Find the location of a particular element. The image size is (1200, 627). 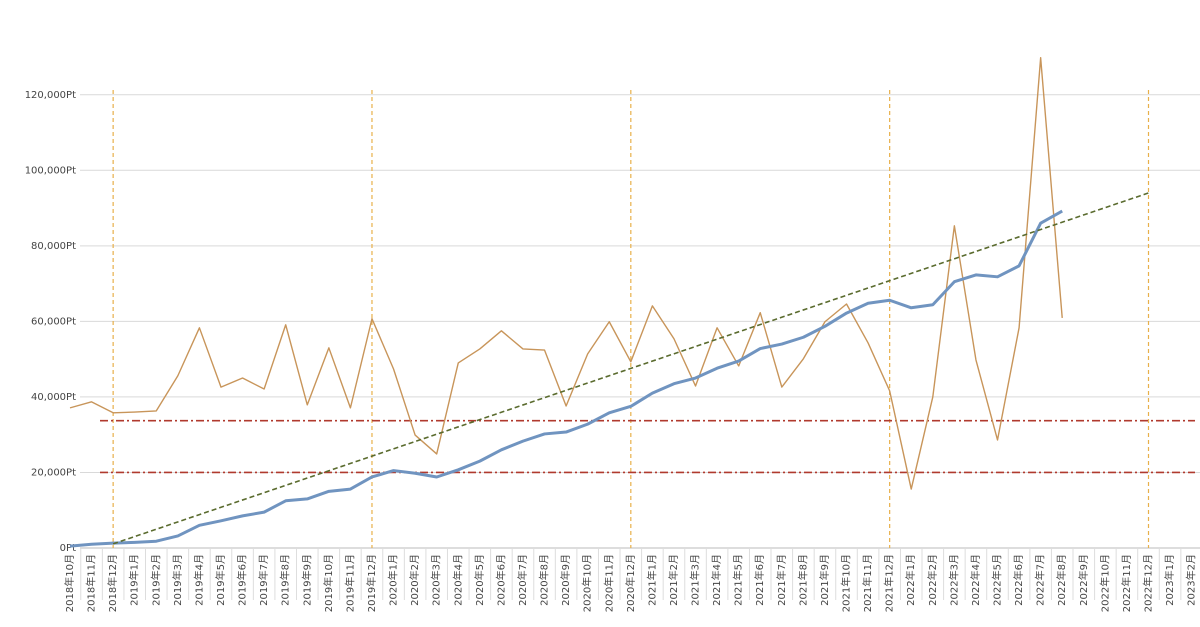

x-tick-label: 2022年11月 is located at coordinates (1126, 583).